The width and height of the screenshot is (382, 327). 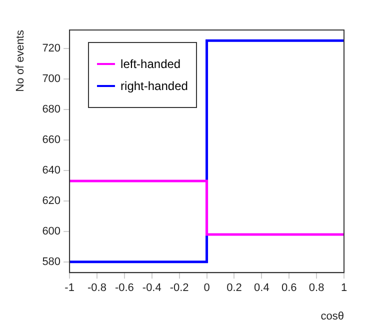 I want to click on x-tick-label: 1, so click(x=344, y=288).